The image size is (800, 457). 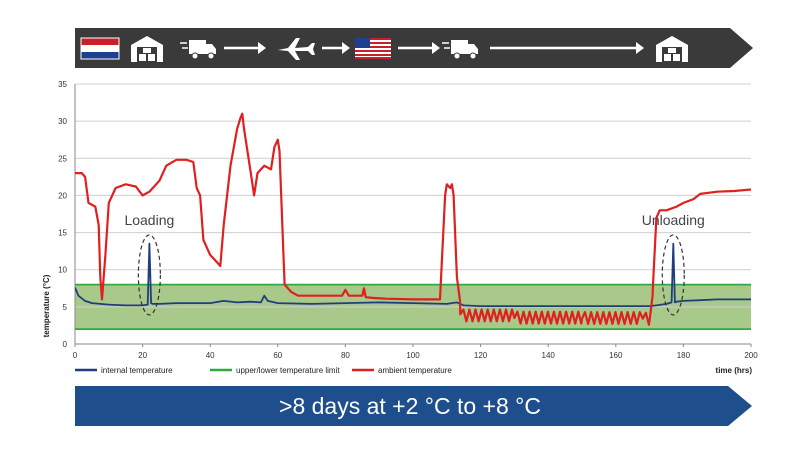 I want to click on y-tick-label: 10, so click(x=62, y=270).